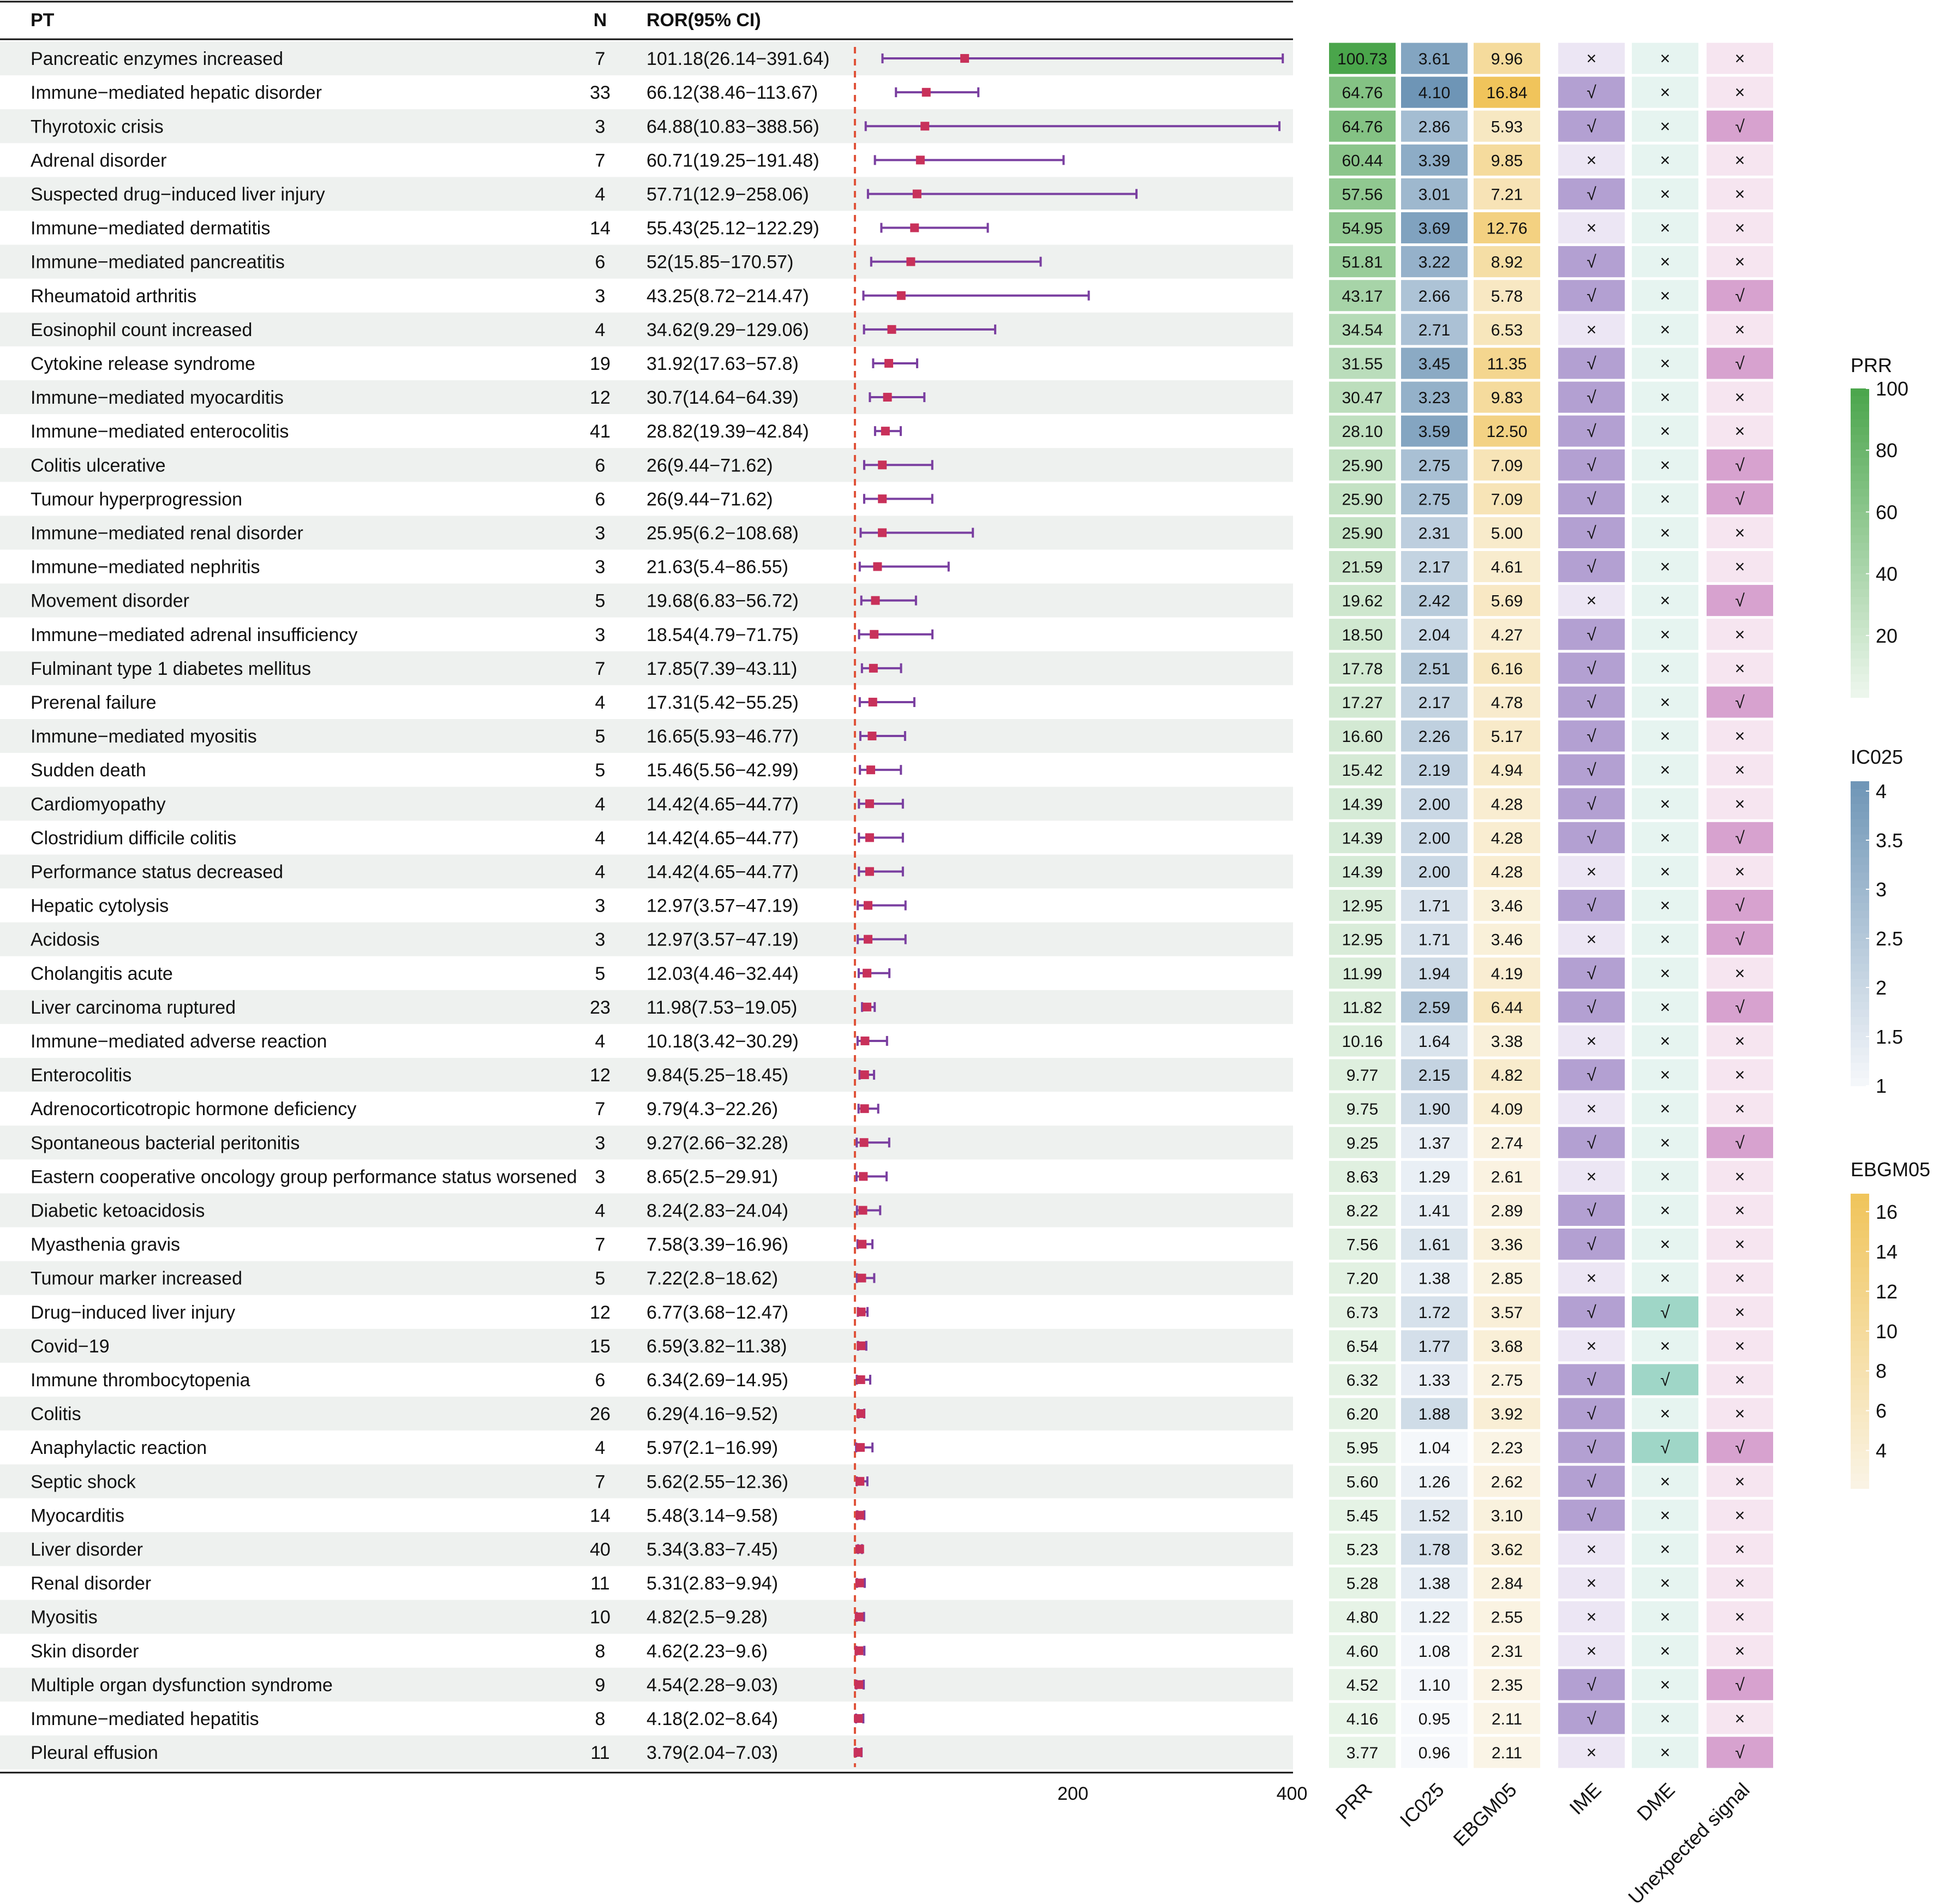 This screenshot has width=1933, height=1904. What do you see at coordinates (1871, 365) in the screenshot?
I see `legend-title: PRR` at bounding box center [1871, 365].